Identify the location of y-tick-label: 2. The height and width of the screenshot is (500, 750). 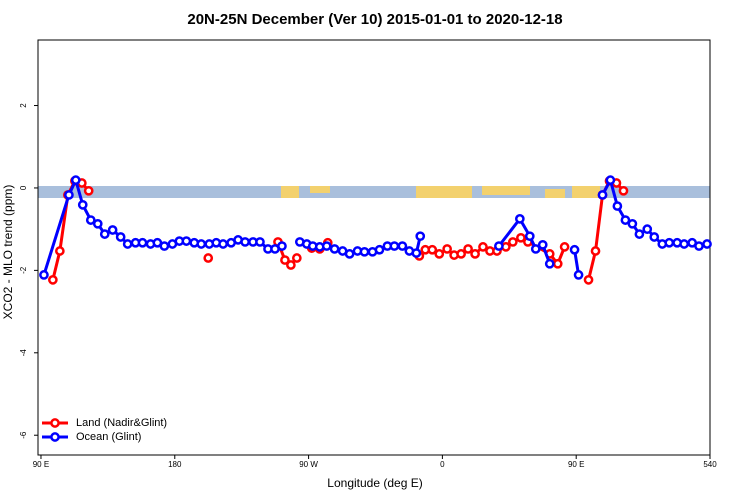
(23, 105).